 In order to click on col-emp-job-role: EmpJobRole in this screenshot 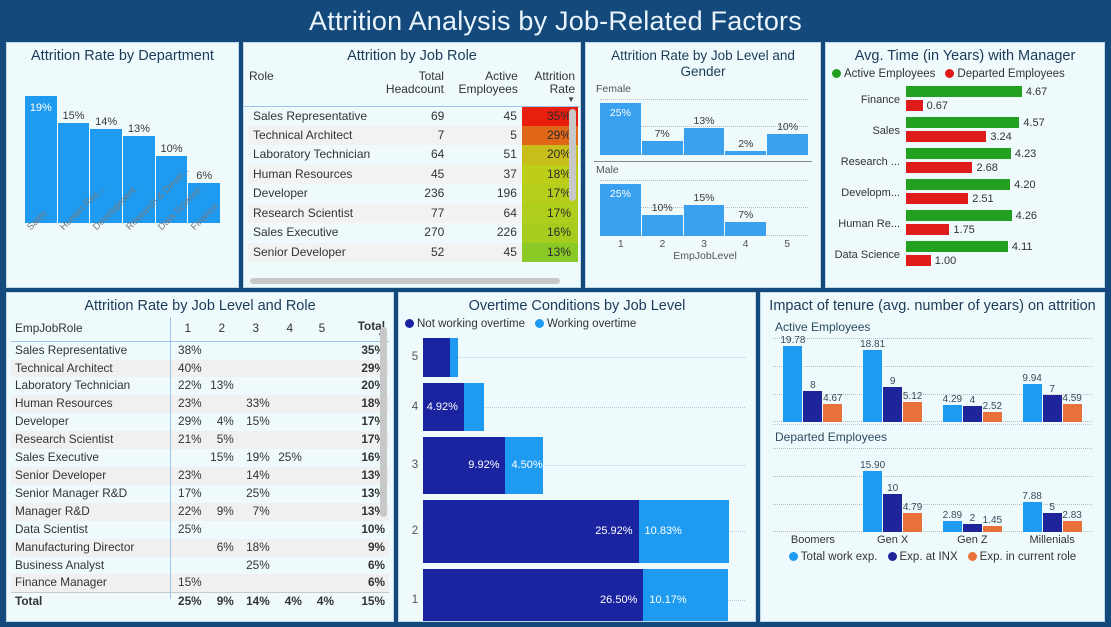, I will do `click(49, 328)`.